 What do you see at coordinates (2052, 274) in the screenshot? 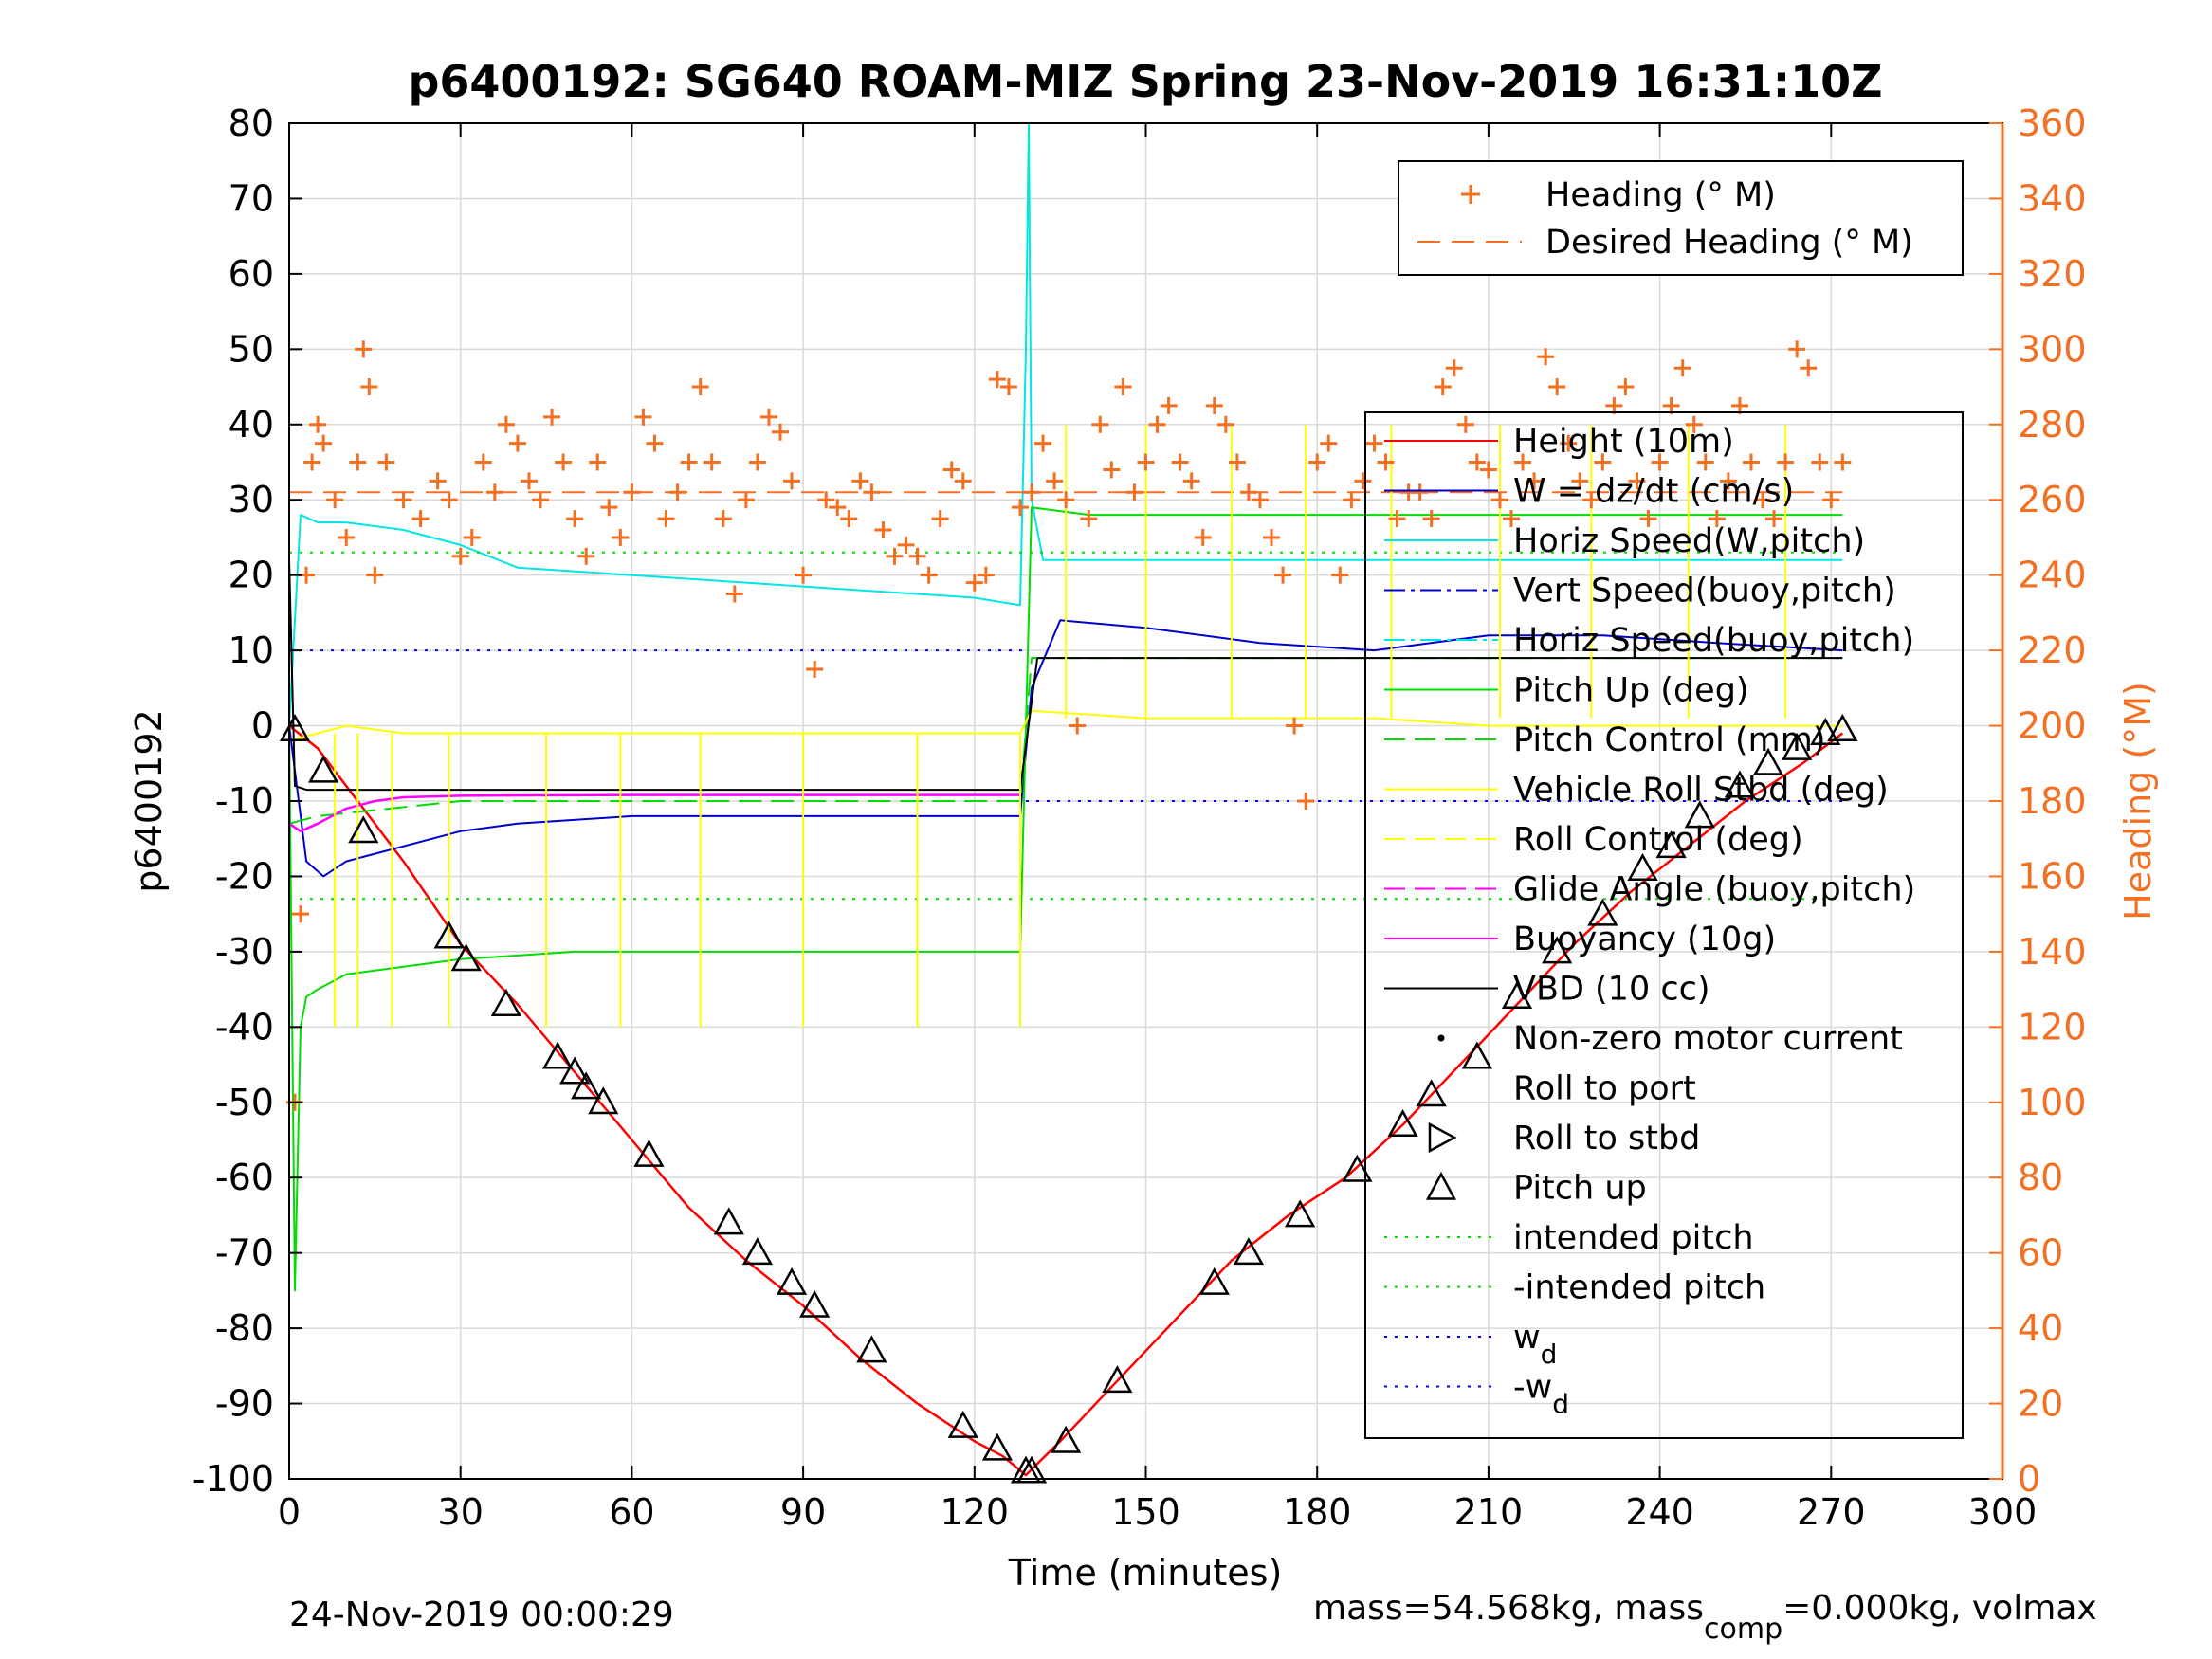
I see `y2-tick-label: 320` at bounding box center [2052, 274].